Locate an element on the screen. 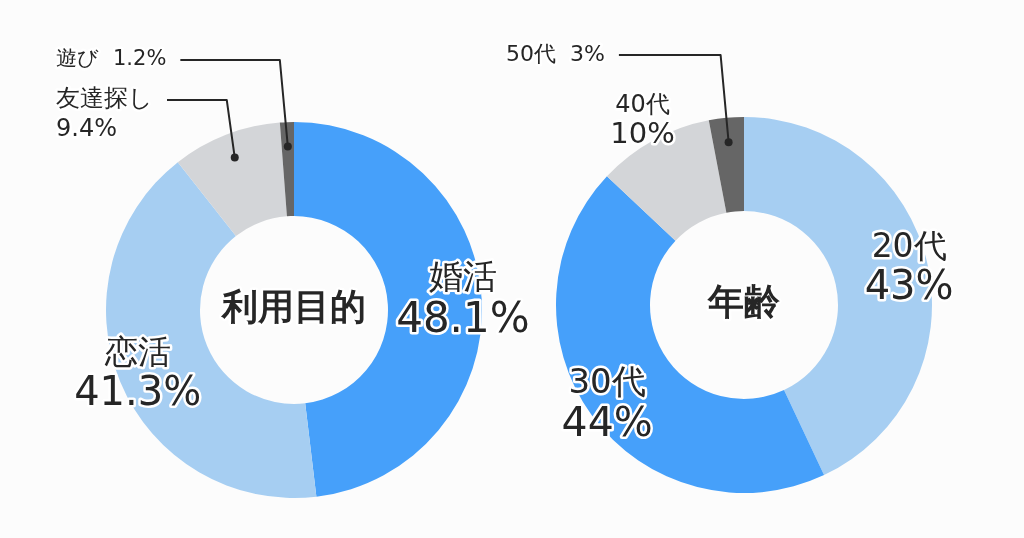 The image size is (1024, 538). slice-label: 30代 is located at coordinates (607, 380).